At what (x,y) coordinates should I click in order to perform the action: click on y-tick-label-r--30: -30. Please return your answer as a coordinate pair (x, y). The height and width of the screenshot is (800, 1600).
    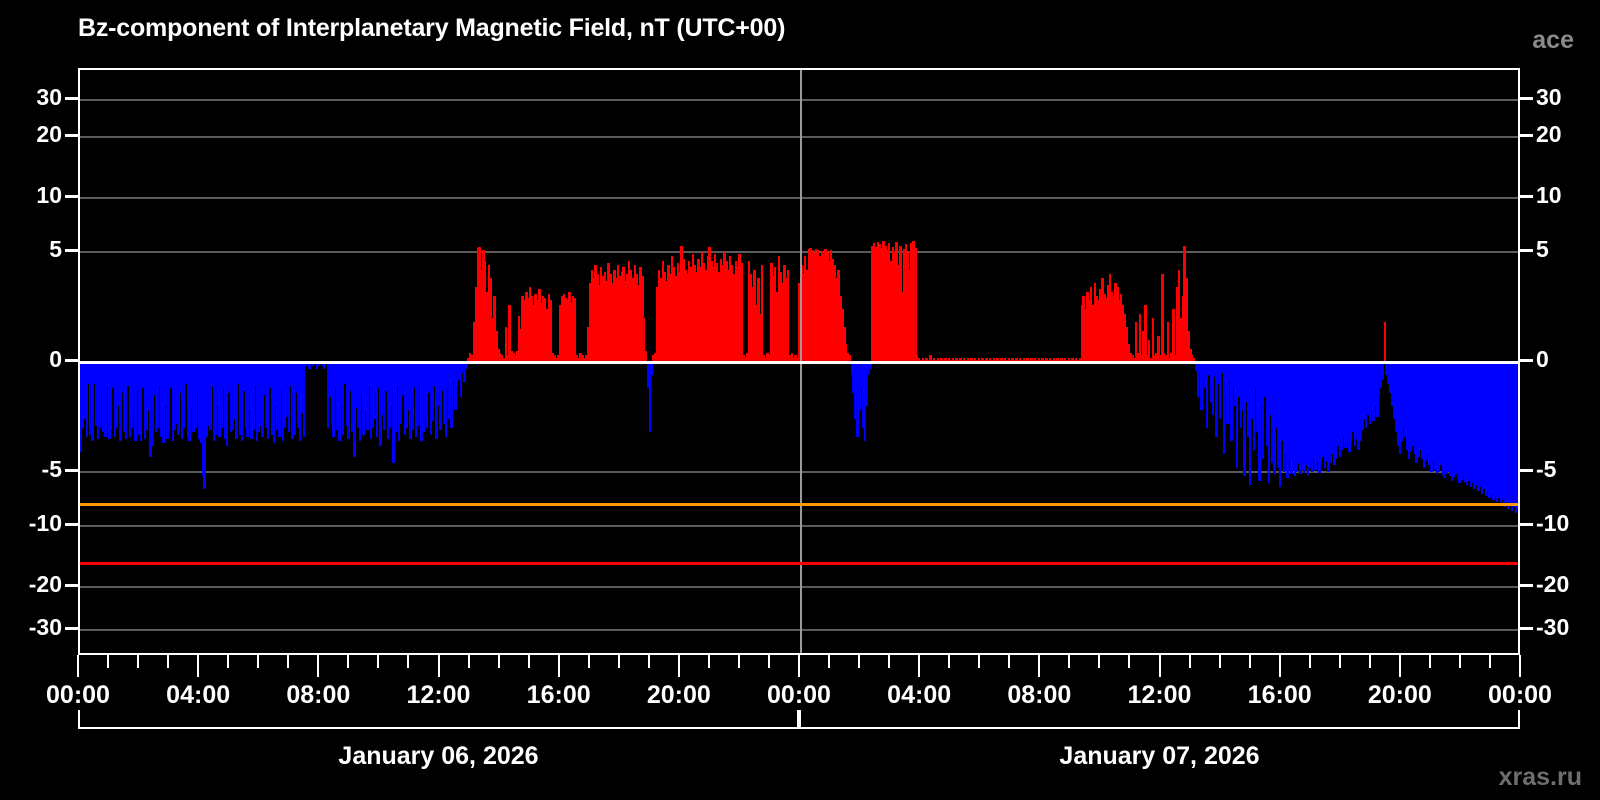
    Looking at the image, I should click on (1553, 627).